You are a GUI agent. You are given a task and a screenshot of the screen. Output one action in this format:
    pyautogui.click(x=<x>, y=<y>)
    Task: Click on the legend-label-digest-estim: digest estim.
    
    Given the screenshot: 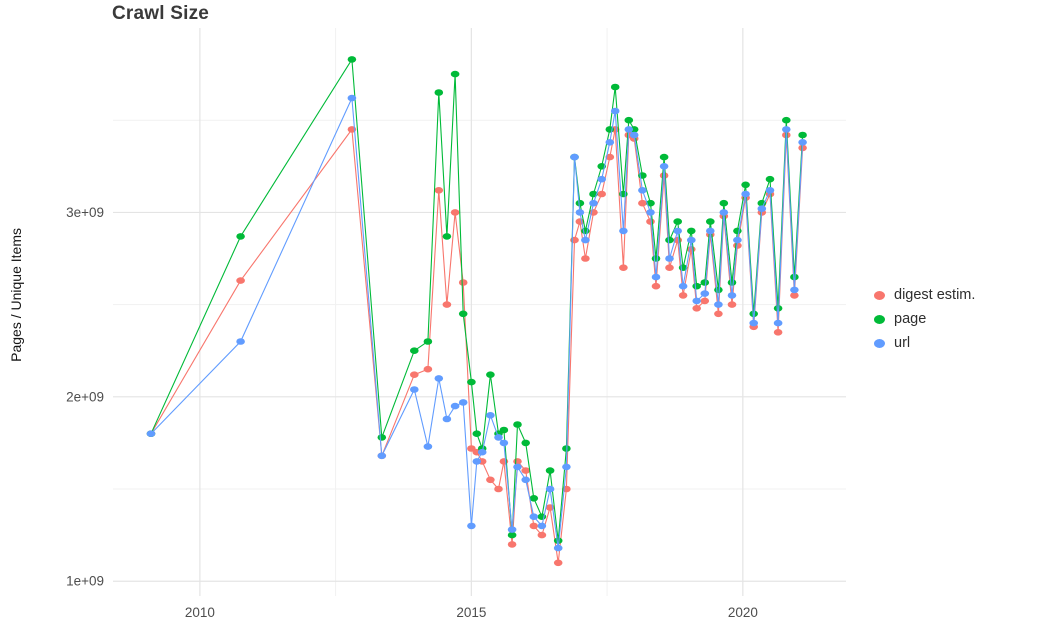 What is the action you would take?
    pyautogui.click(x=935, y=295)
    